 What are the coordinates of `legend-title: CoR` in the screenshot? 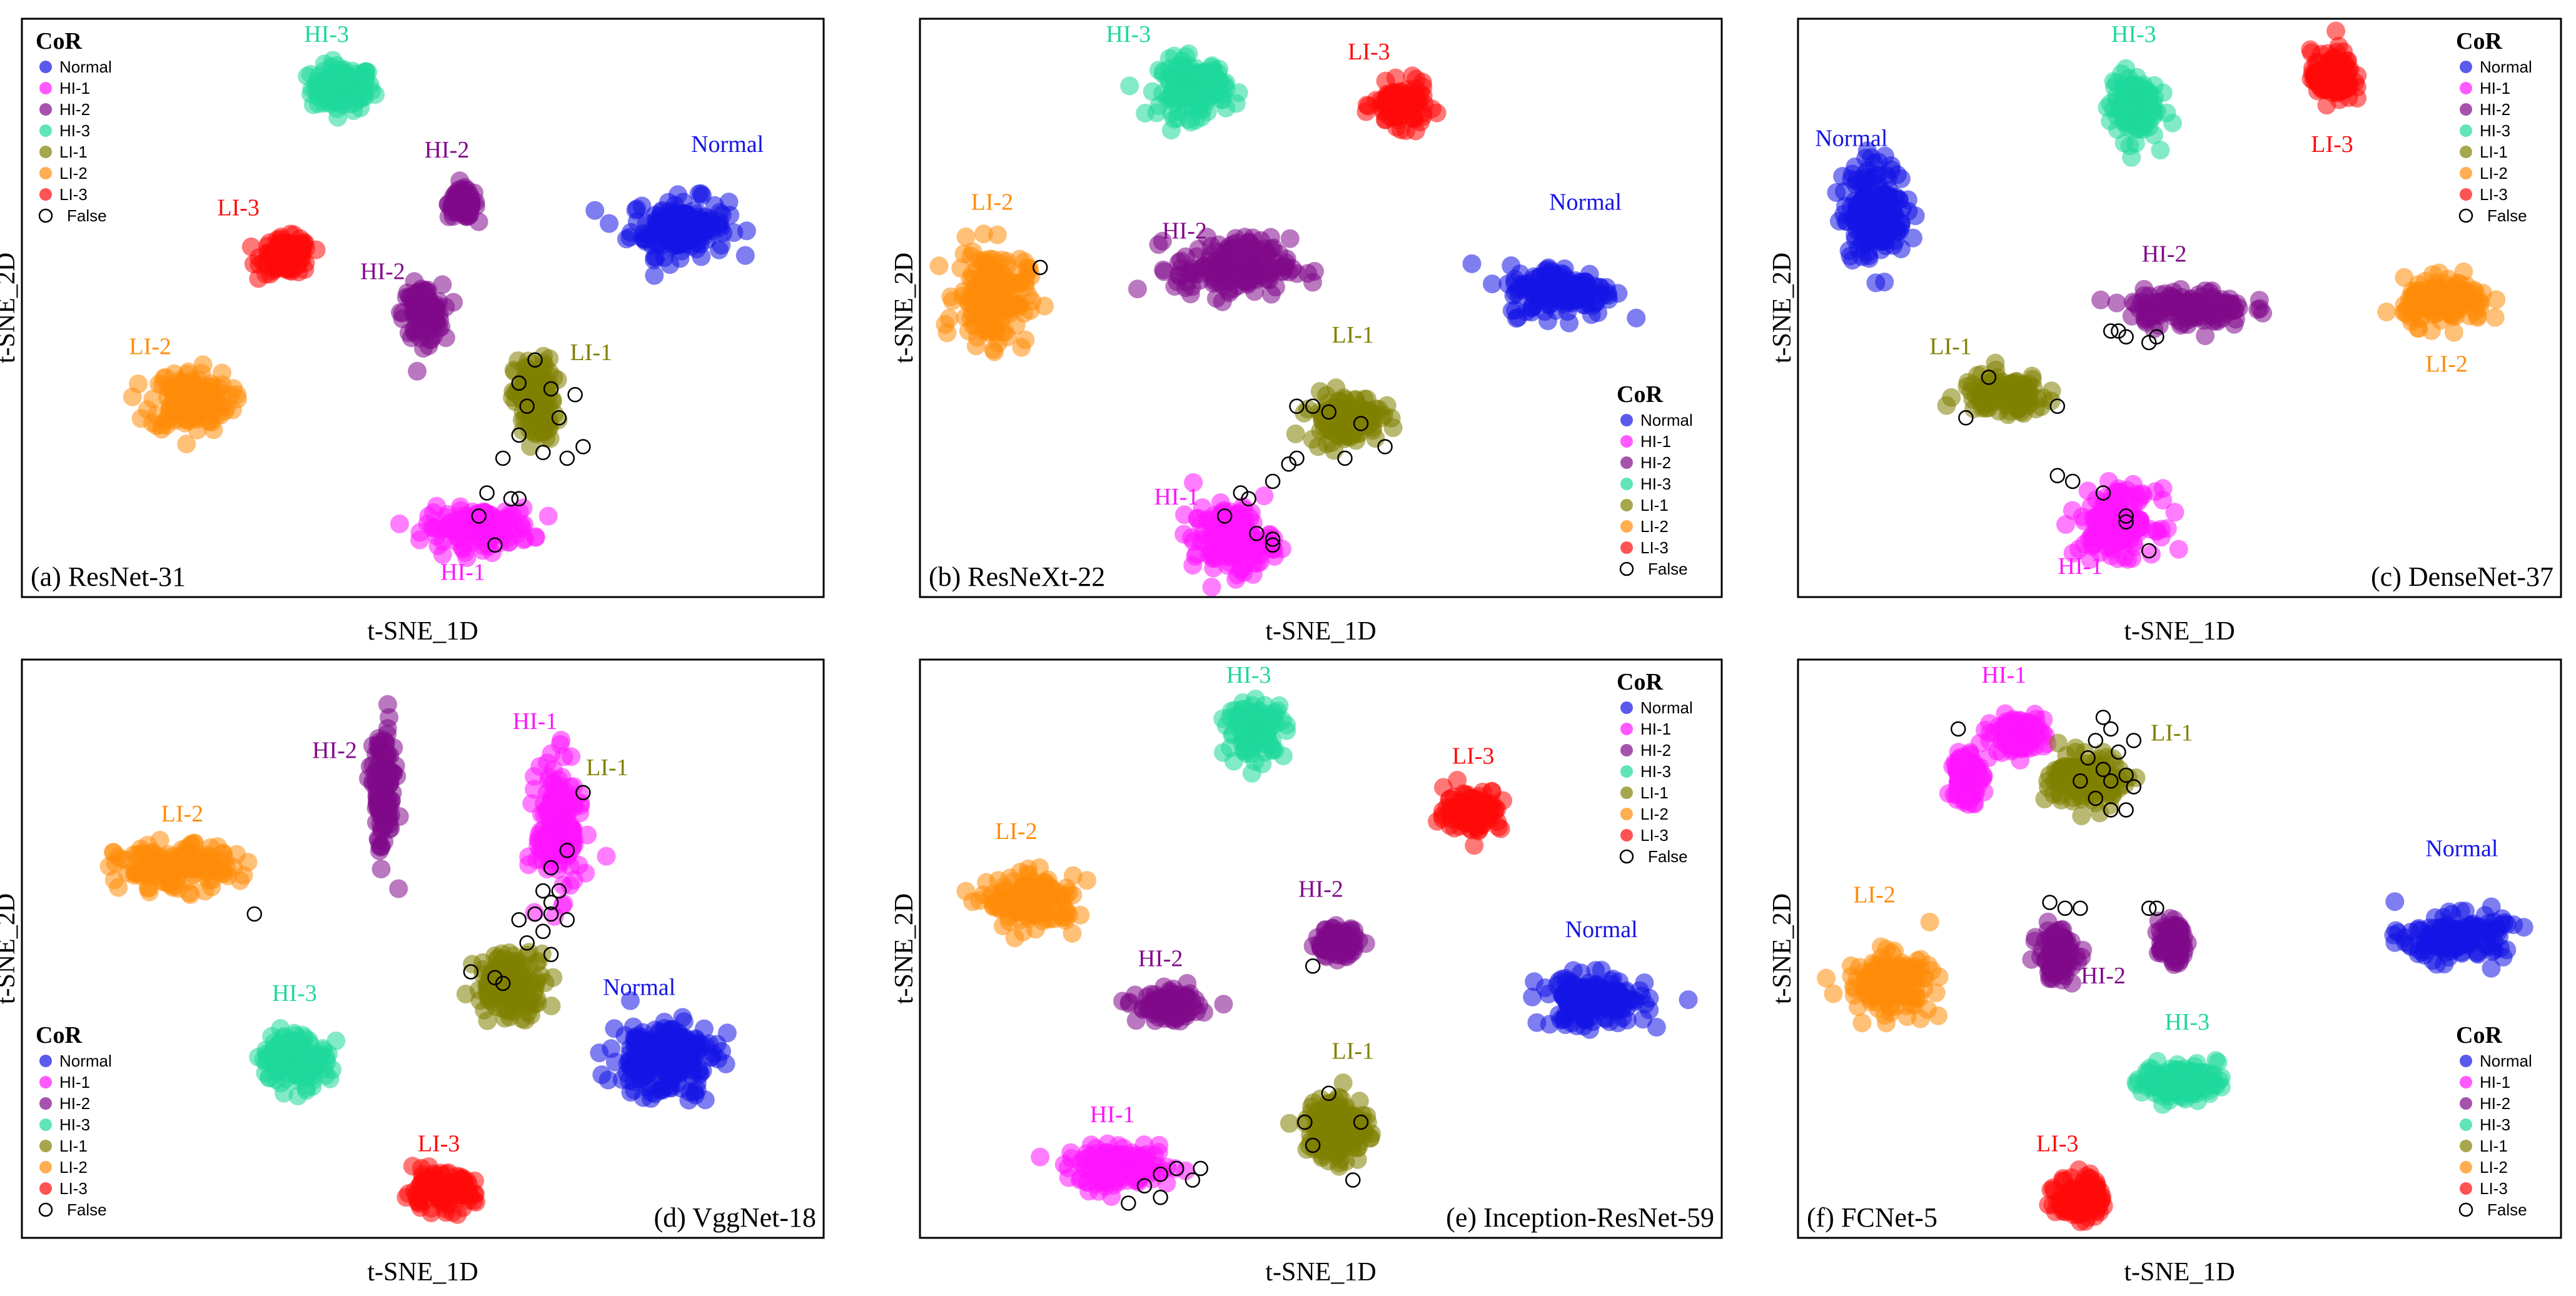 It's located at (2479, 41).